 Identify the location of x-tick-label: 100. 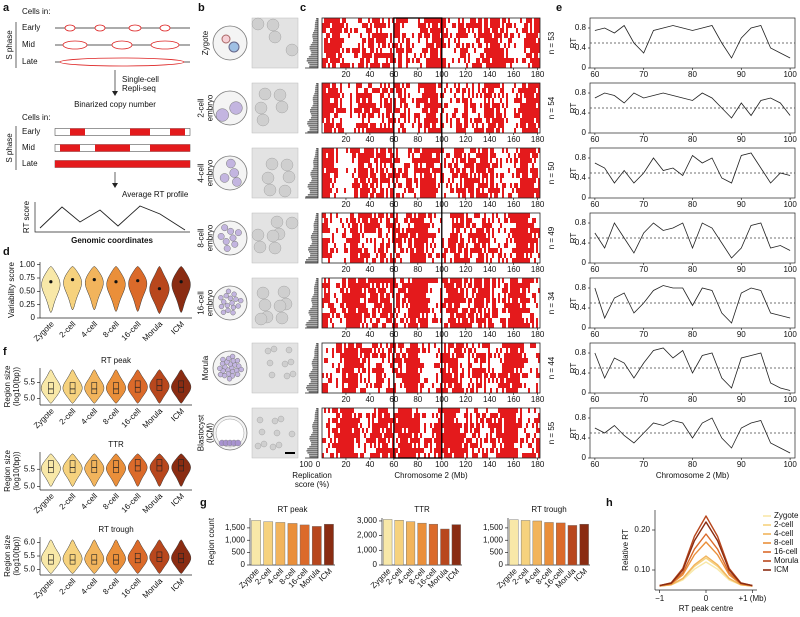
(790, 204).